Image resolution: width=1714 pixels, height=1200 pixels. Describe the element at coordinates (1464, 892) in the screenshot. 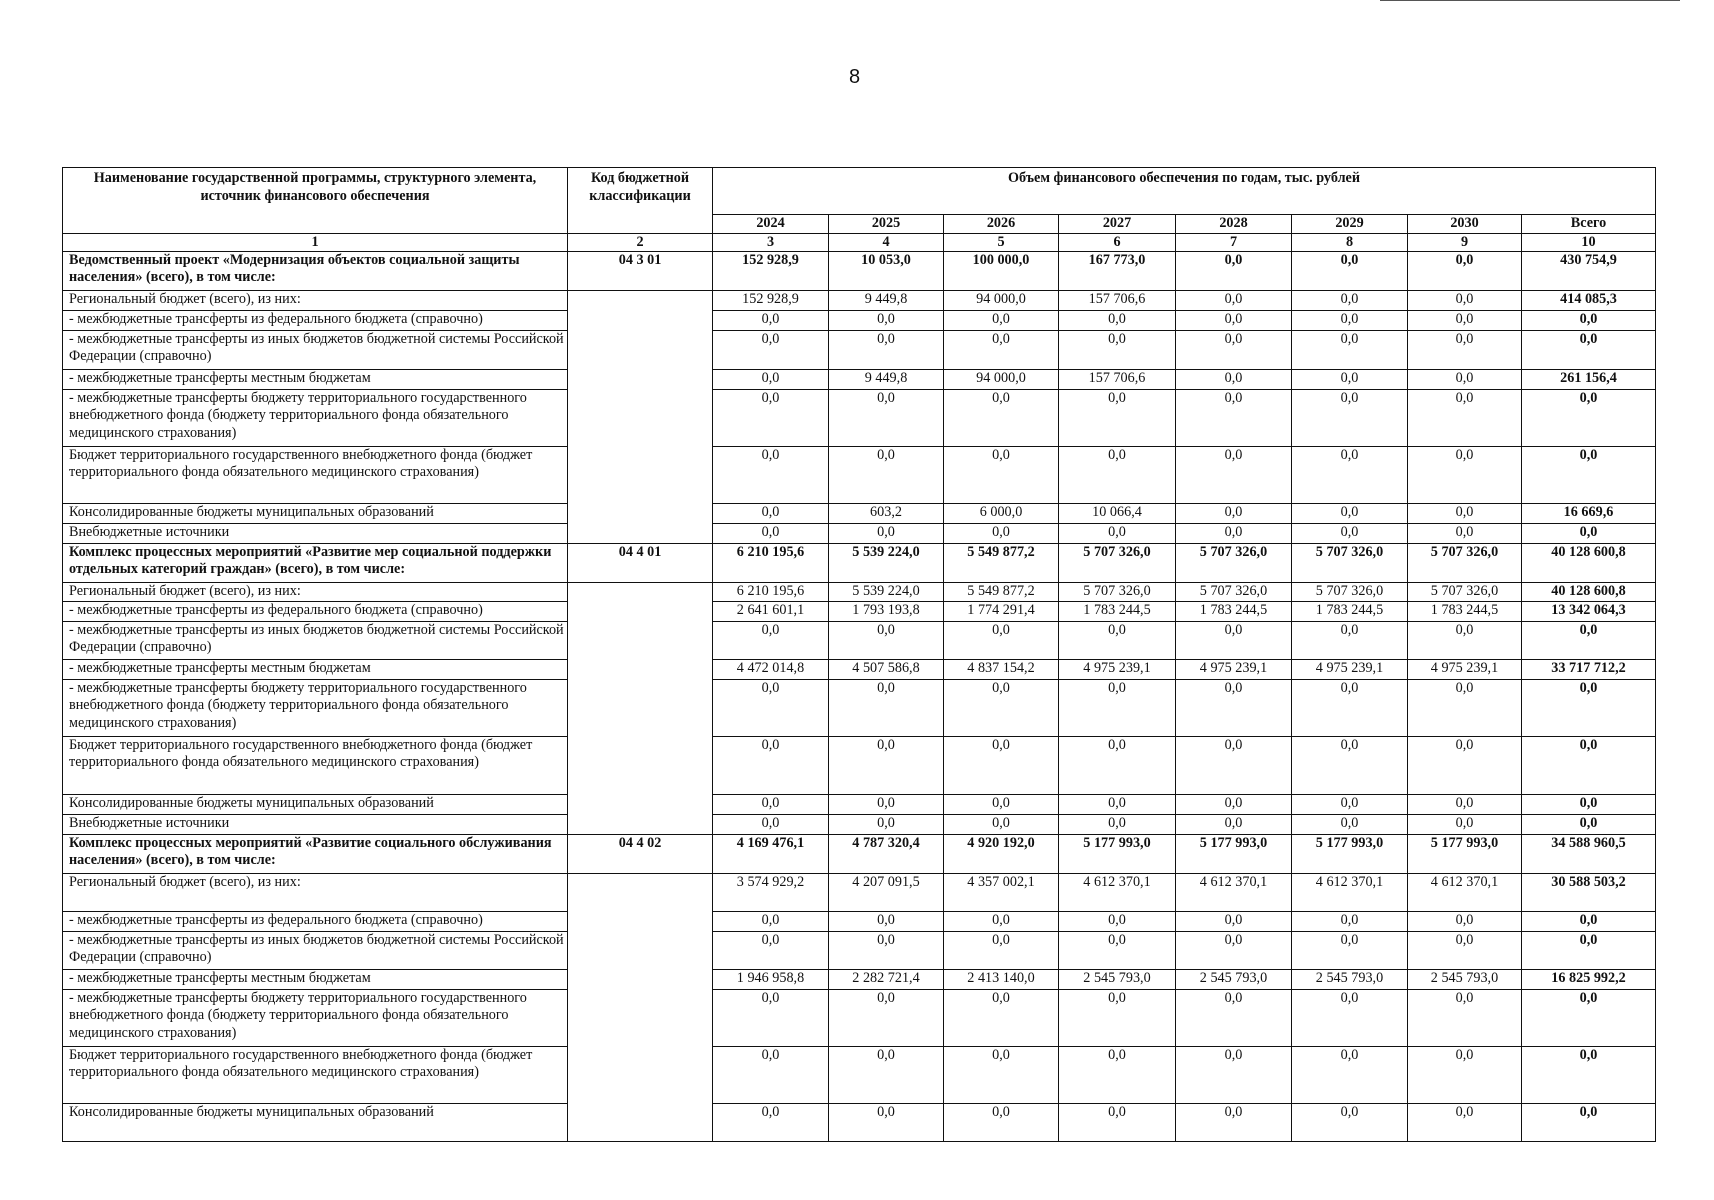

I see `value-2030: 4 612 370,1` at that location.